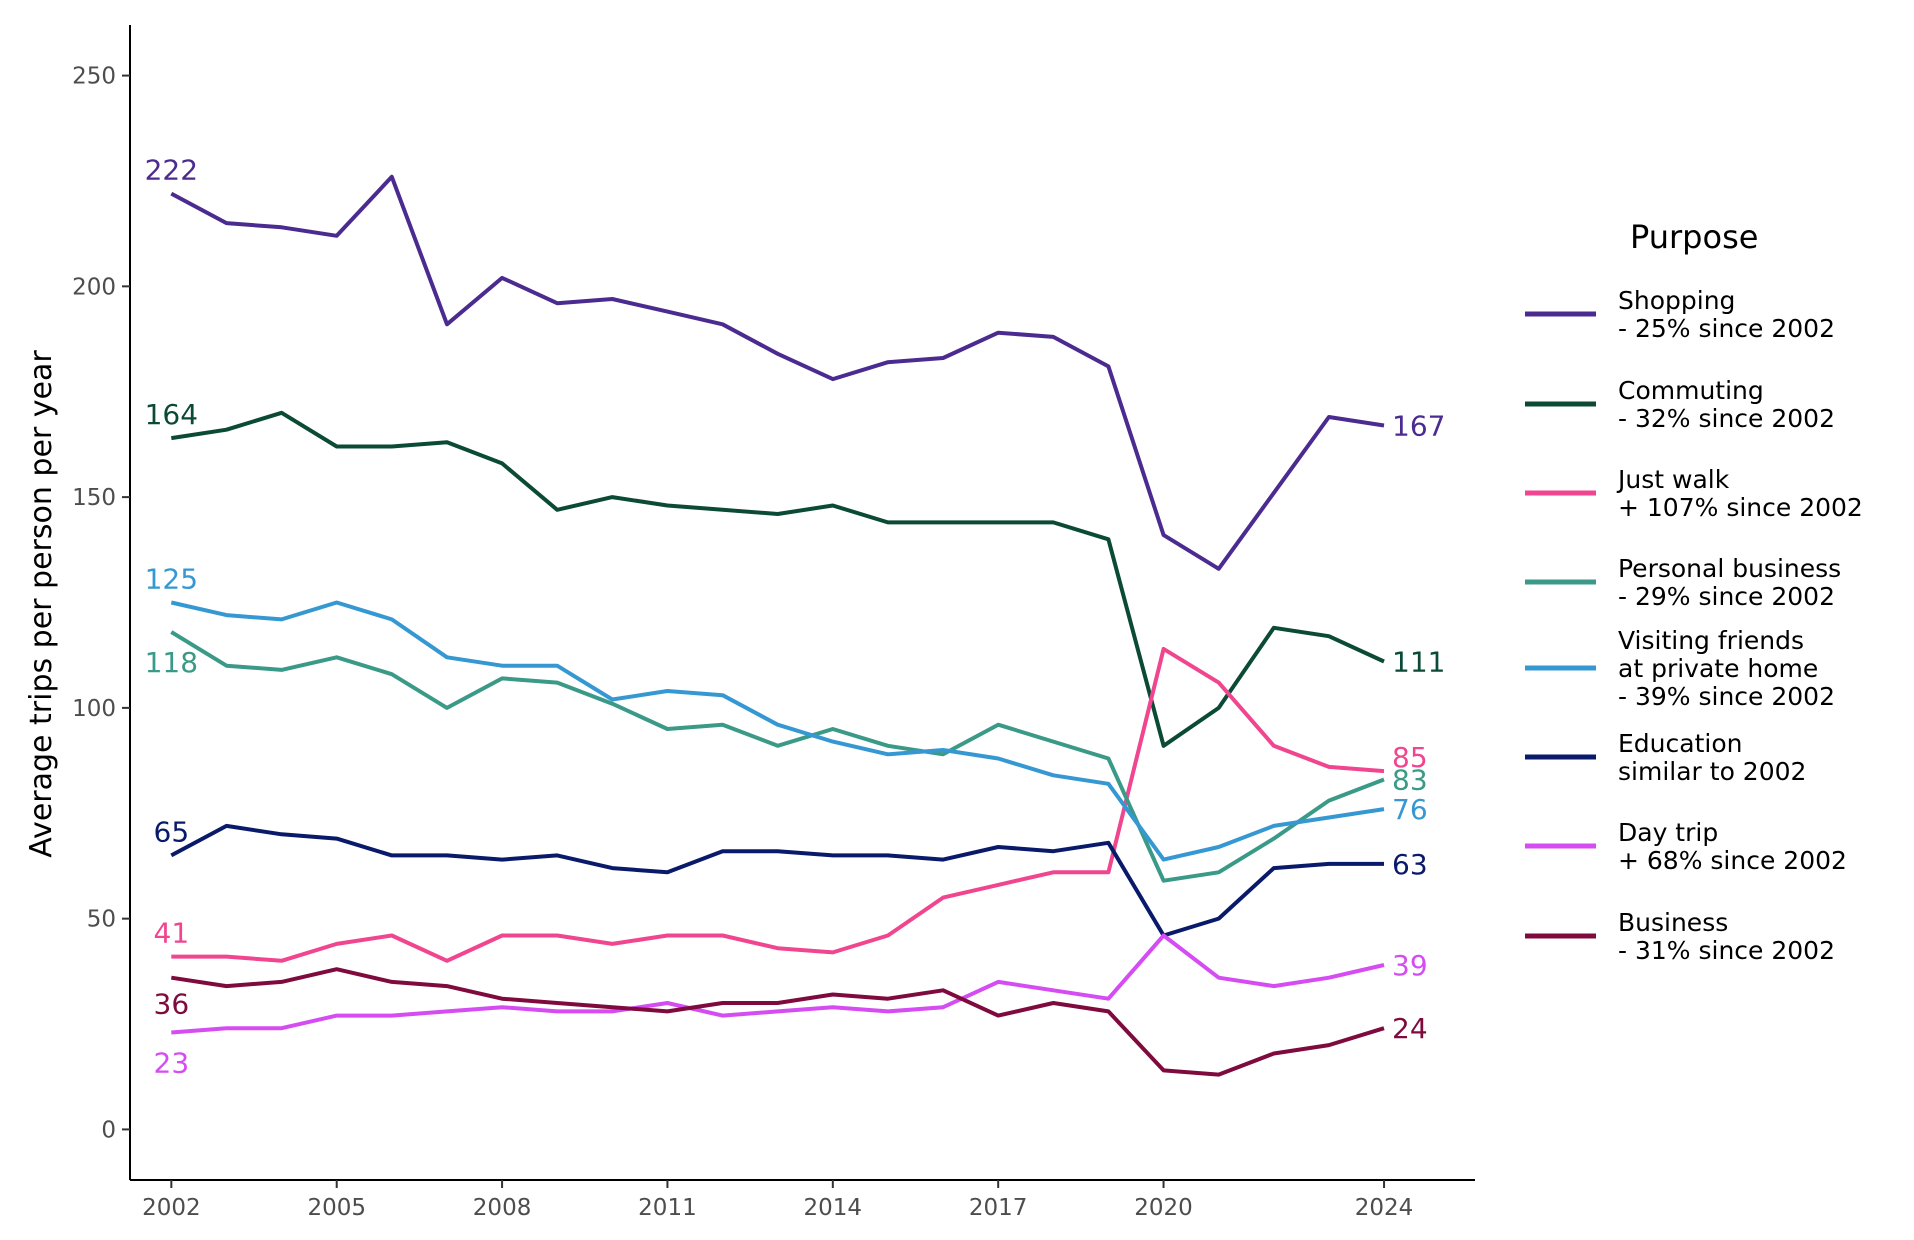  What do you see at coordinates (101, 603) in the screenshot?
I see `y-axis-ticks: 0 50 100 150 200 250` at bounding box center [101, 603].